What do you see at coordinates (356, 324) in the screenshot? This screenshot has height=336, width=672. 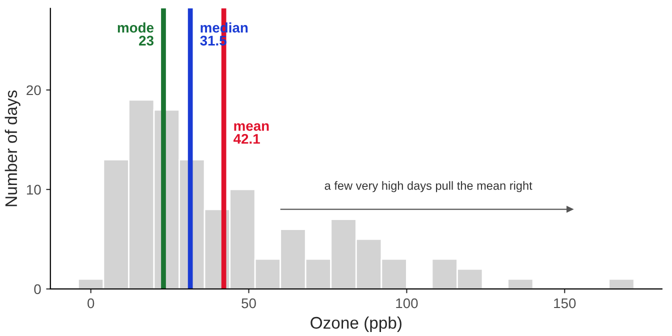 I see `x-axis-title: Ozone (ppb)` at bounding box center [356, 324].